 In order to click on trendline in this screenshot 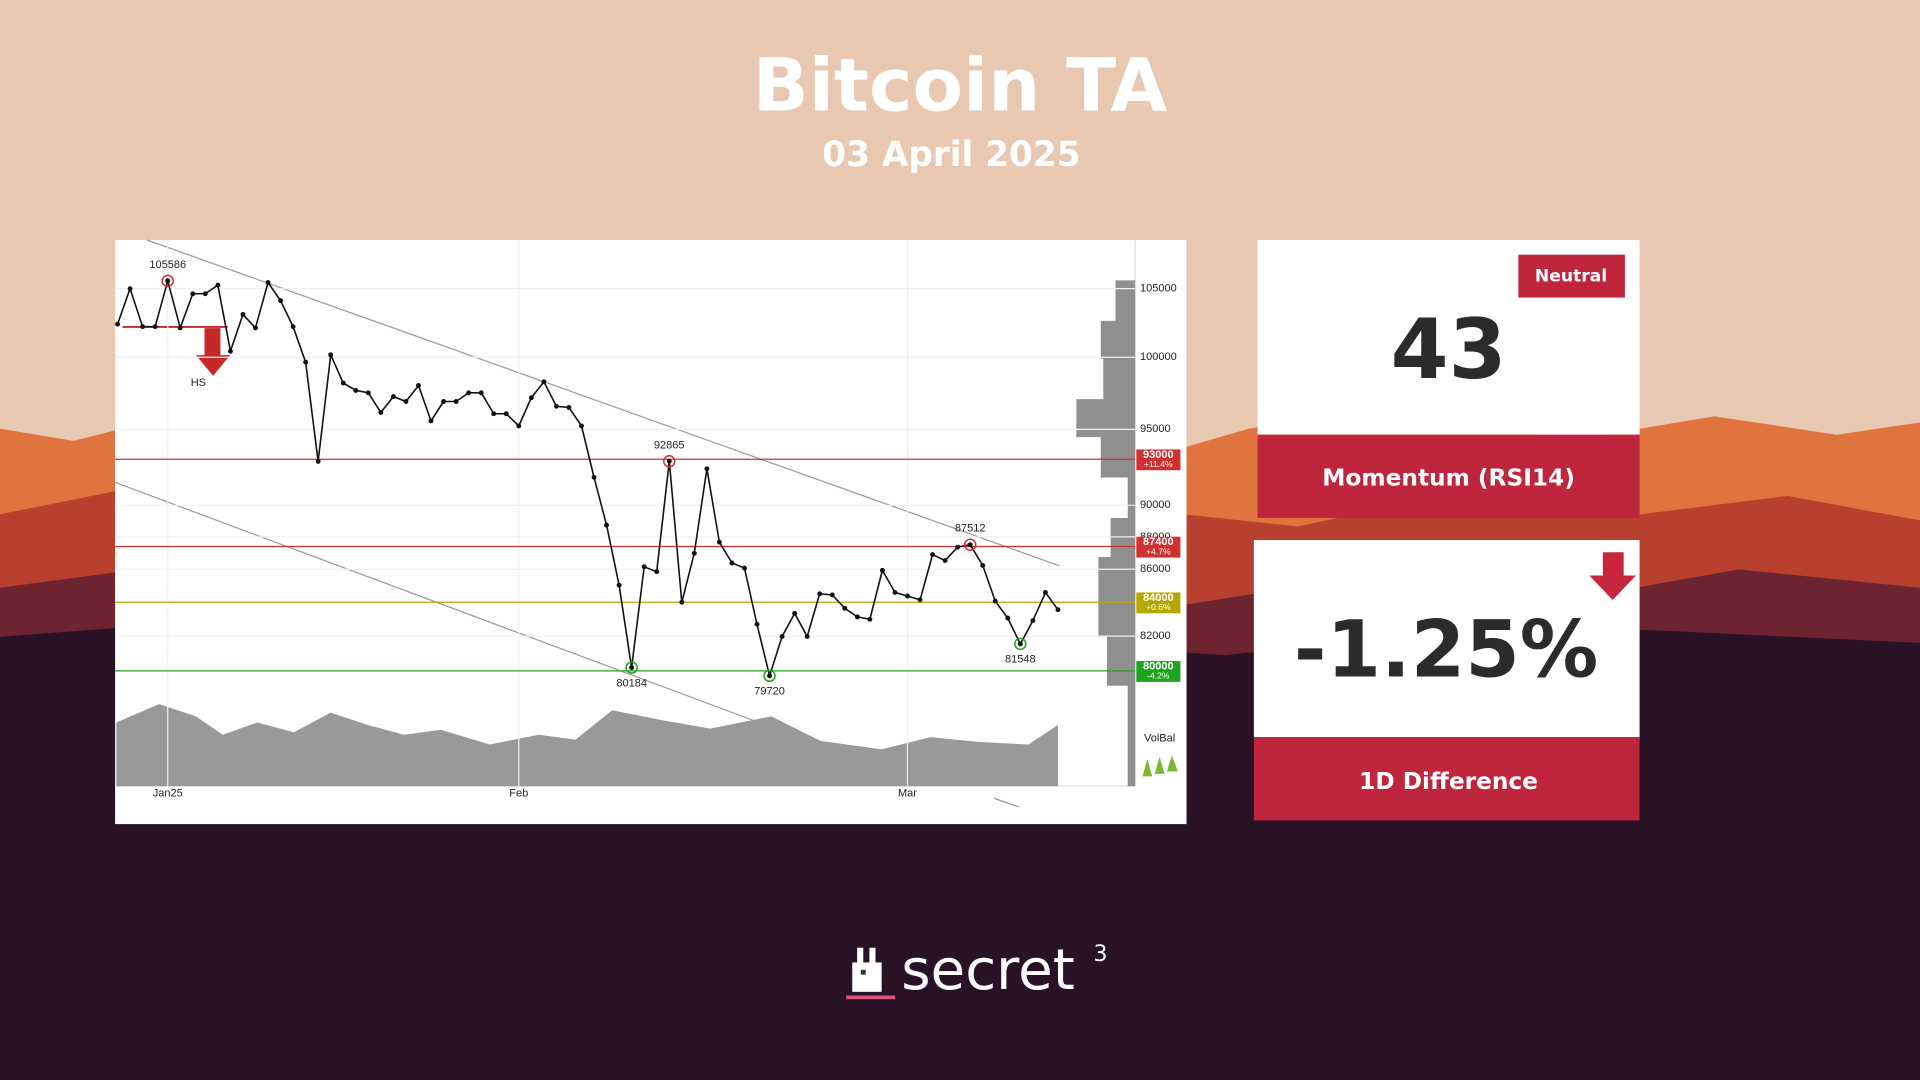, I will do `click(1006, 802)`.